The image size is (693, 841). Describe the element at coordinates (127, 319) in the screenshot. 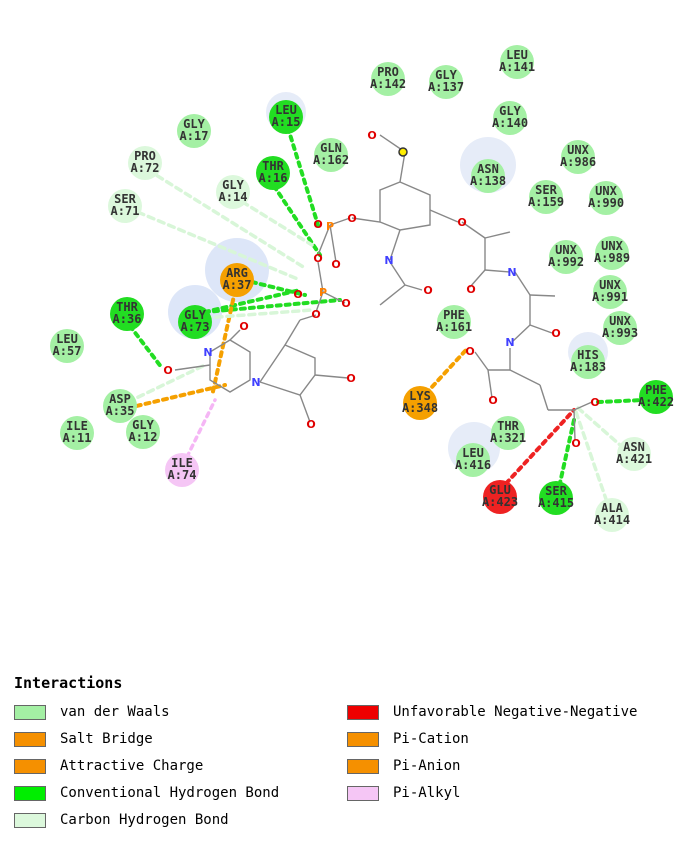

I see `residue-chain-number: A:36` at that location.